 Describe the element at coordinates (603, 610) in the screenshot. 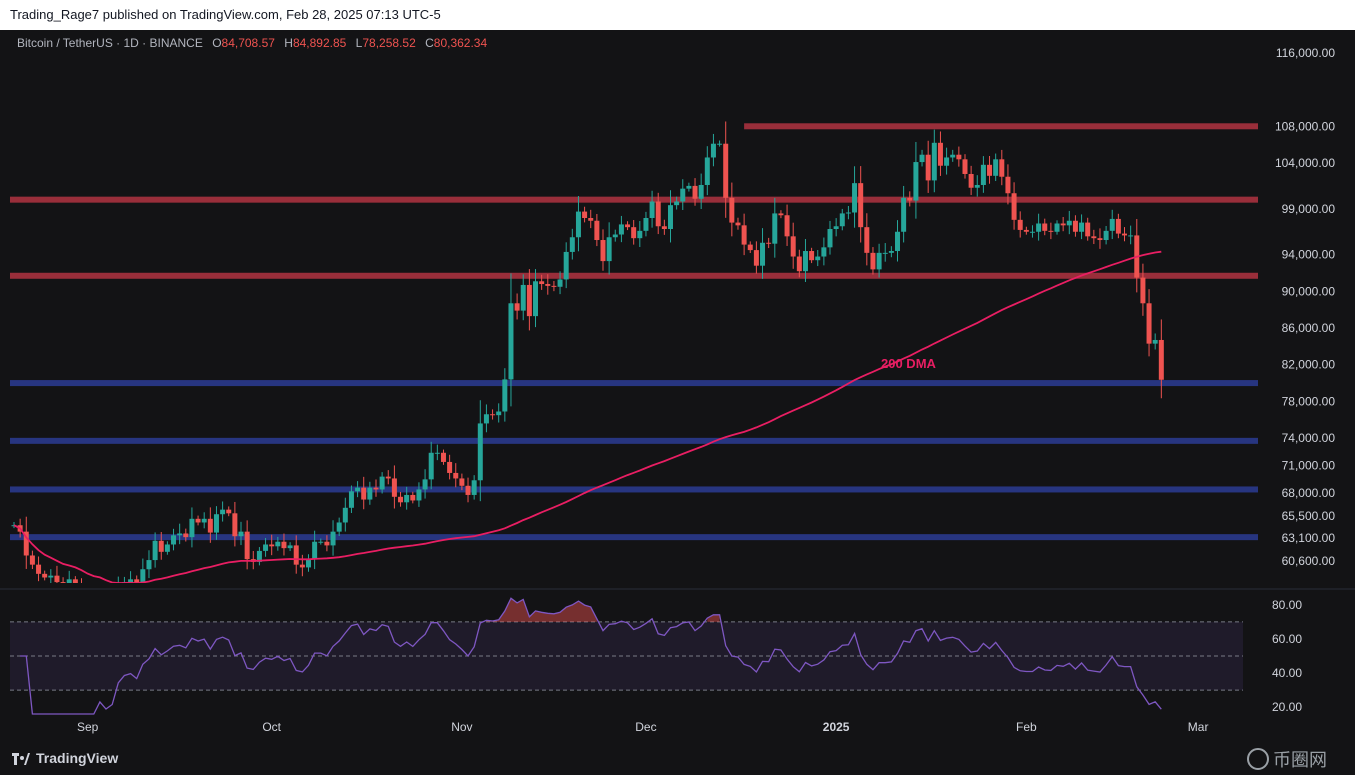

I see `rsi-overbought-fill` at that location.